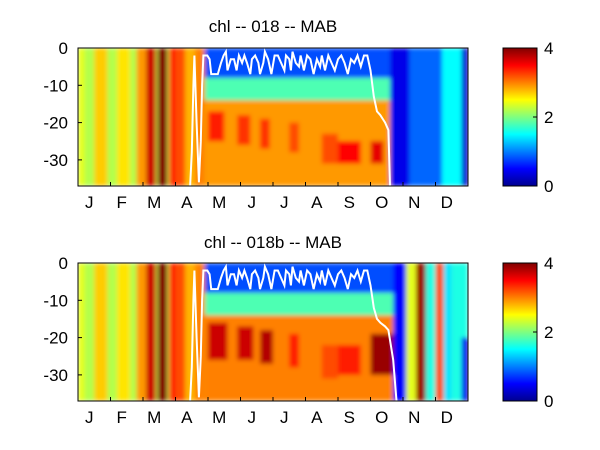 The height and width of the screenshot is (450, 600). I want to click on x-tick-label: O, so click(381, 202).